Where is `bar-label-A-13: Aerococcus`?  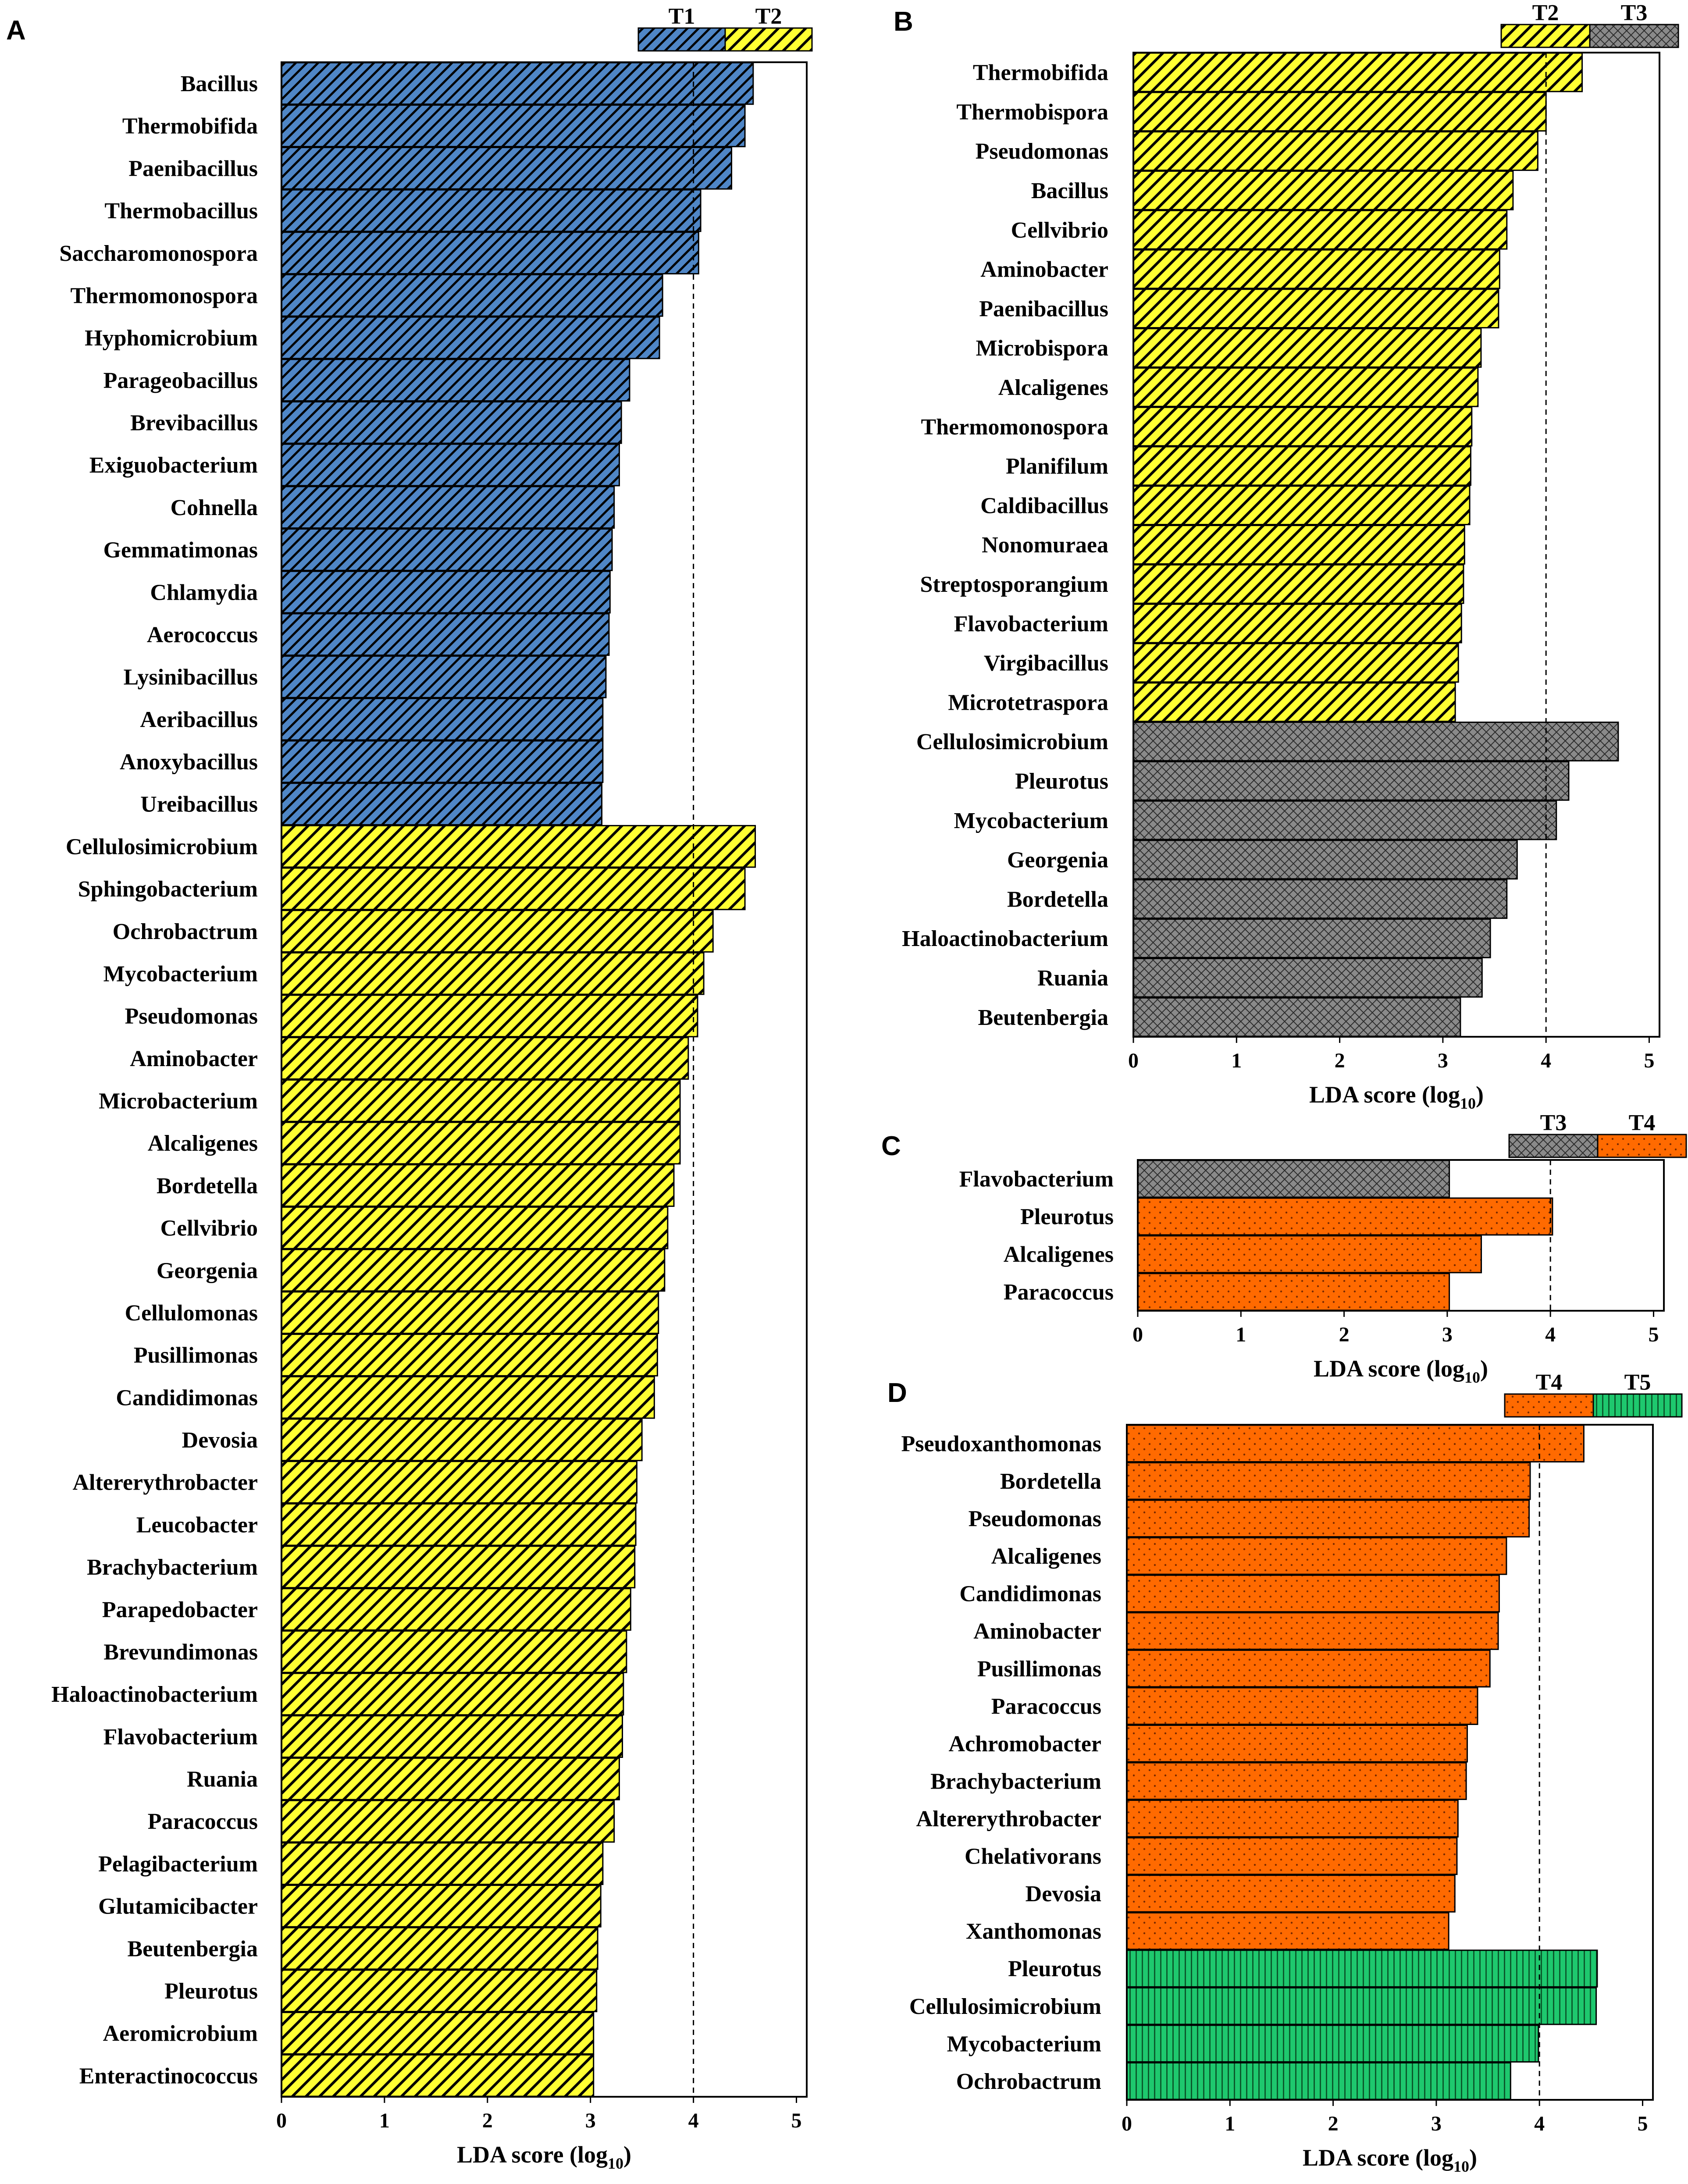 bar-label-A-13: Aerococcus is located at coordinates (202, 634).